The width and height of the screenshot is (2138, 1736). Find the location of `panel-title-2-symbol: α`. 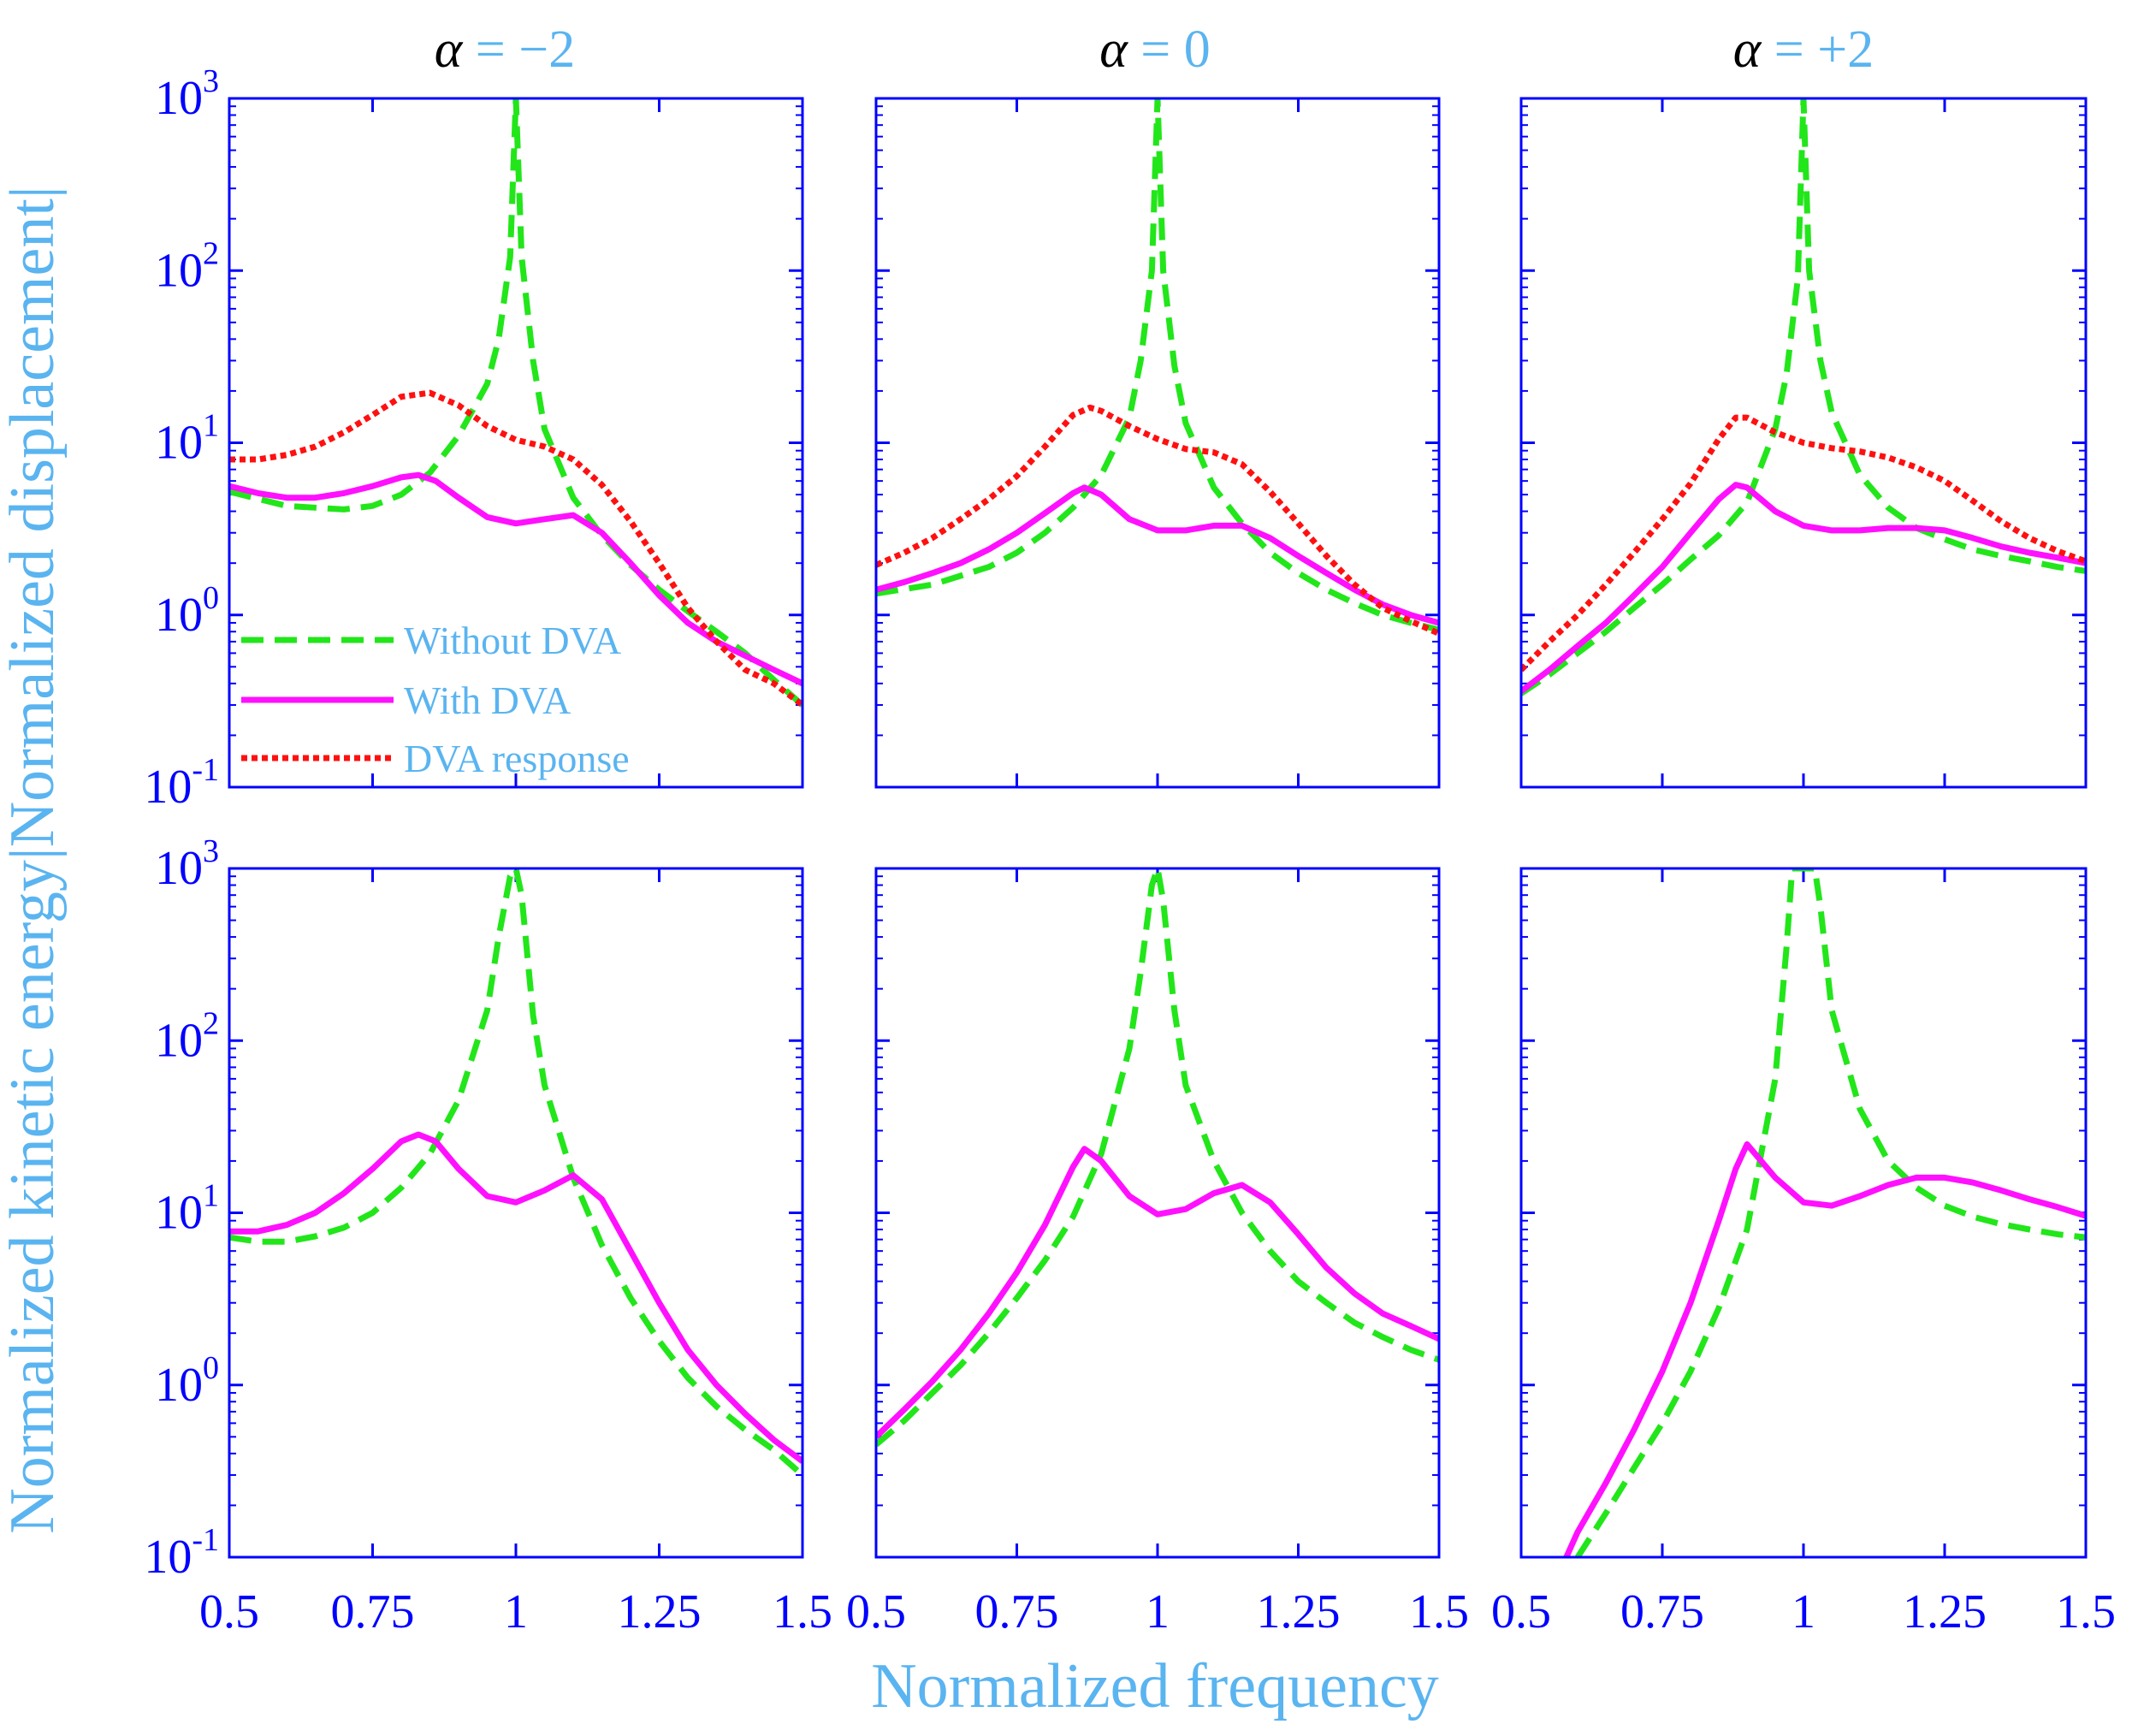

panel-title-2-symbol: α is located at coordinates (1113, 50).